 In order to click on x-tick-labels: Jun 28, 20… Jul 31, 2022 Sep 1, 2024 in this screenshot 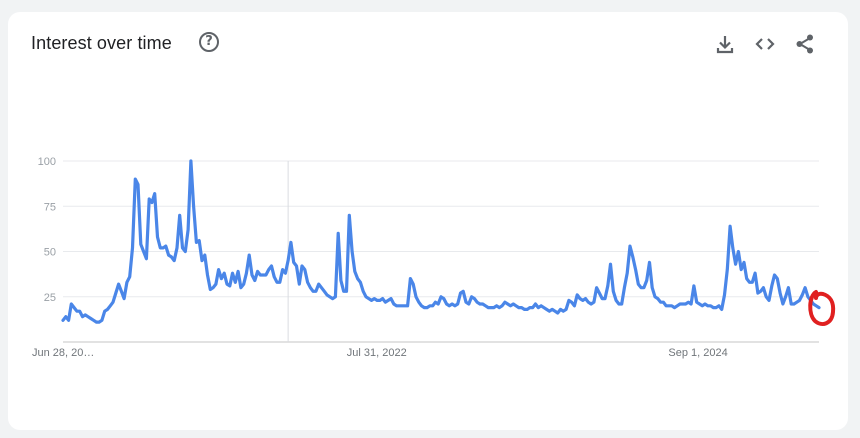, I will do `click(380, 353)`.